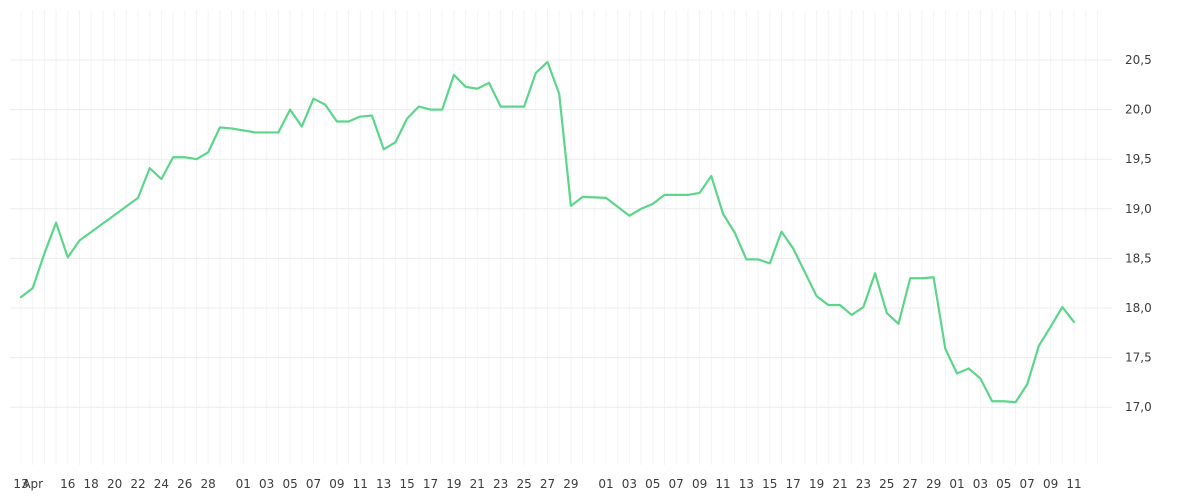  I want to click on x-tick-label: 23, so click(500, 484).